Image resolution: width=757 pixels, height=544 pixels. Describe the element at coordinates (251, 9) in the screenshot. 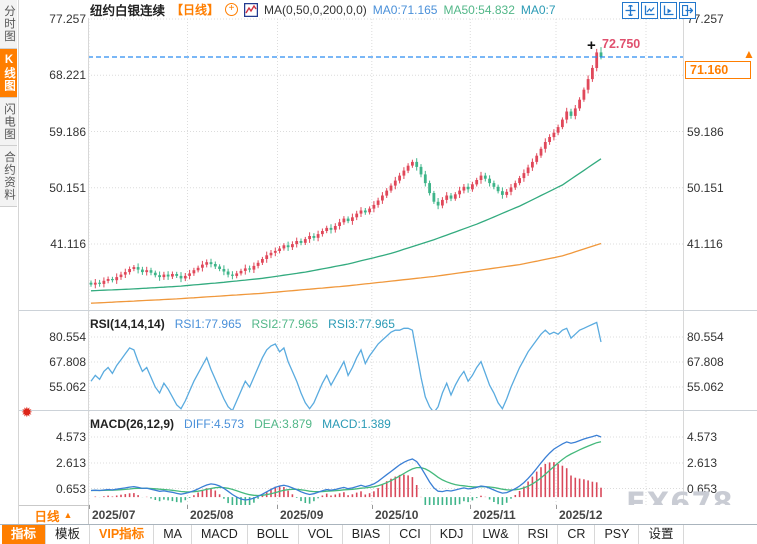

I see `mini-chart-icon` at that location.